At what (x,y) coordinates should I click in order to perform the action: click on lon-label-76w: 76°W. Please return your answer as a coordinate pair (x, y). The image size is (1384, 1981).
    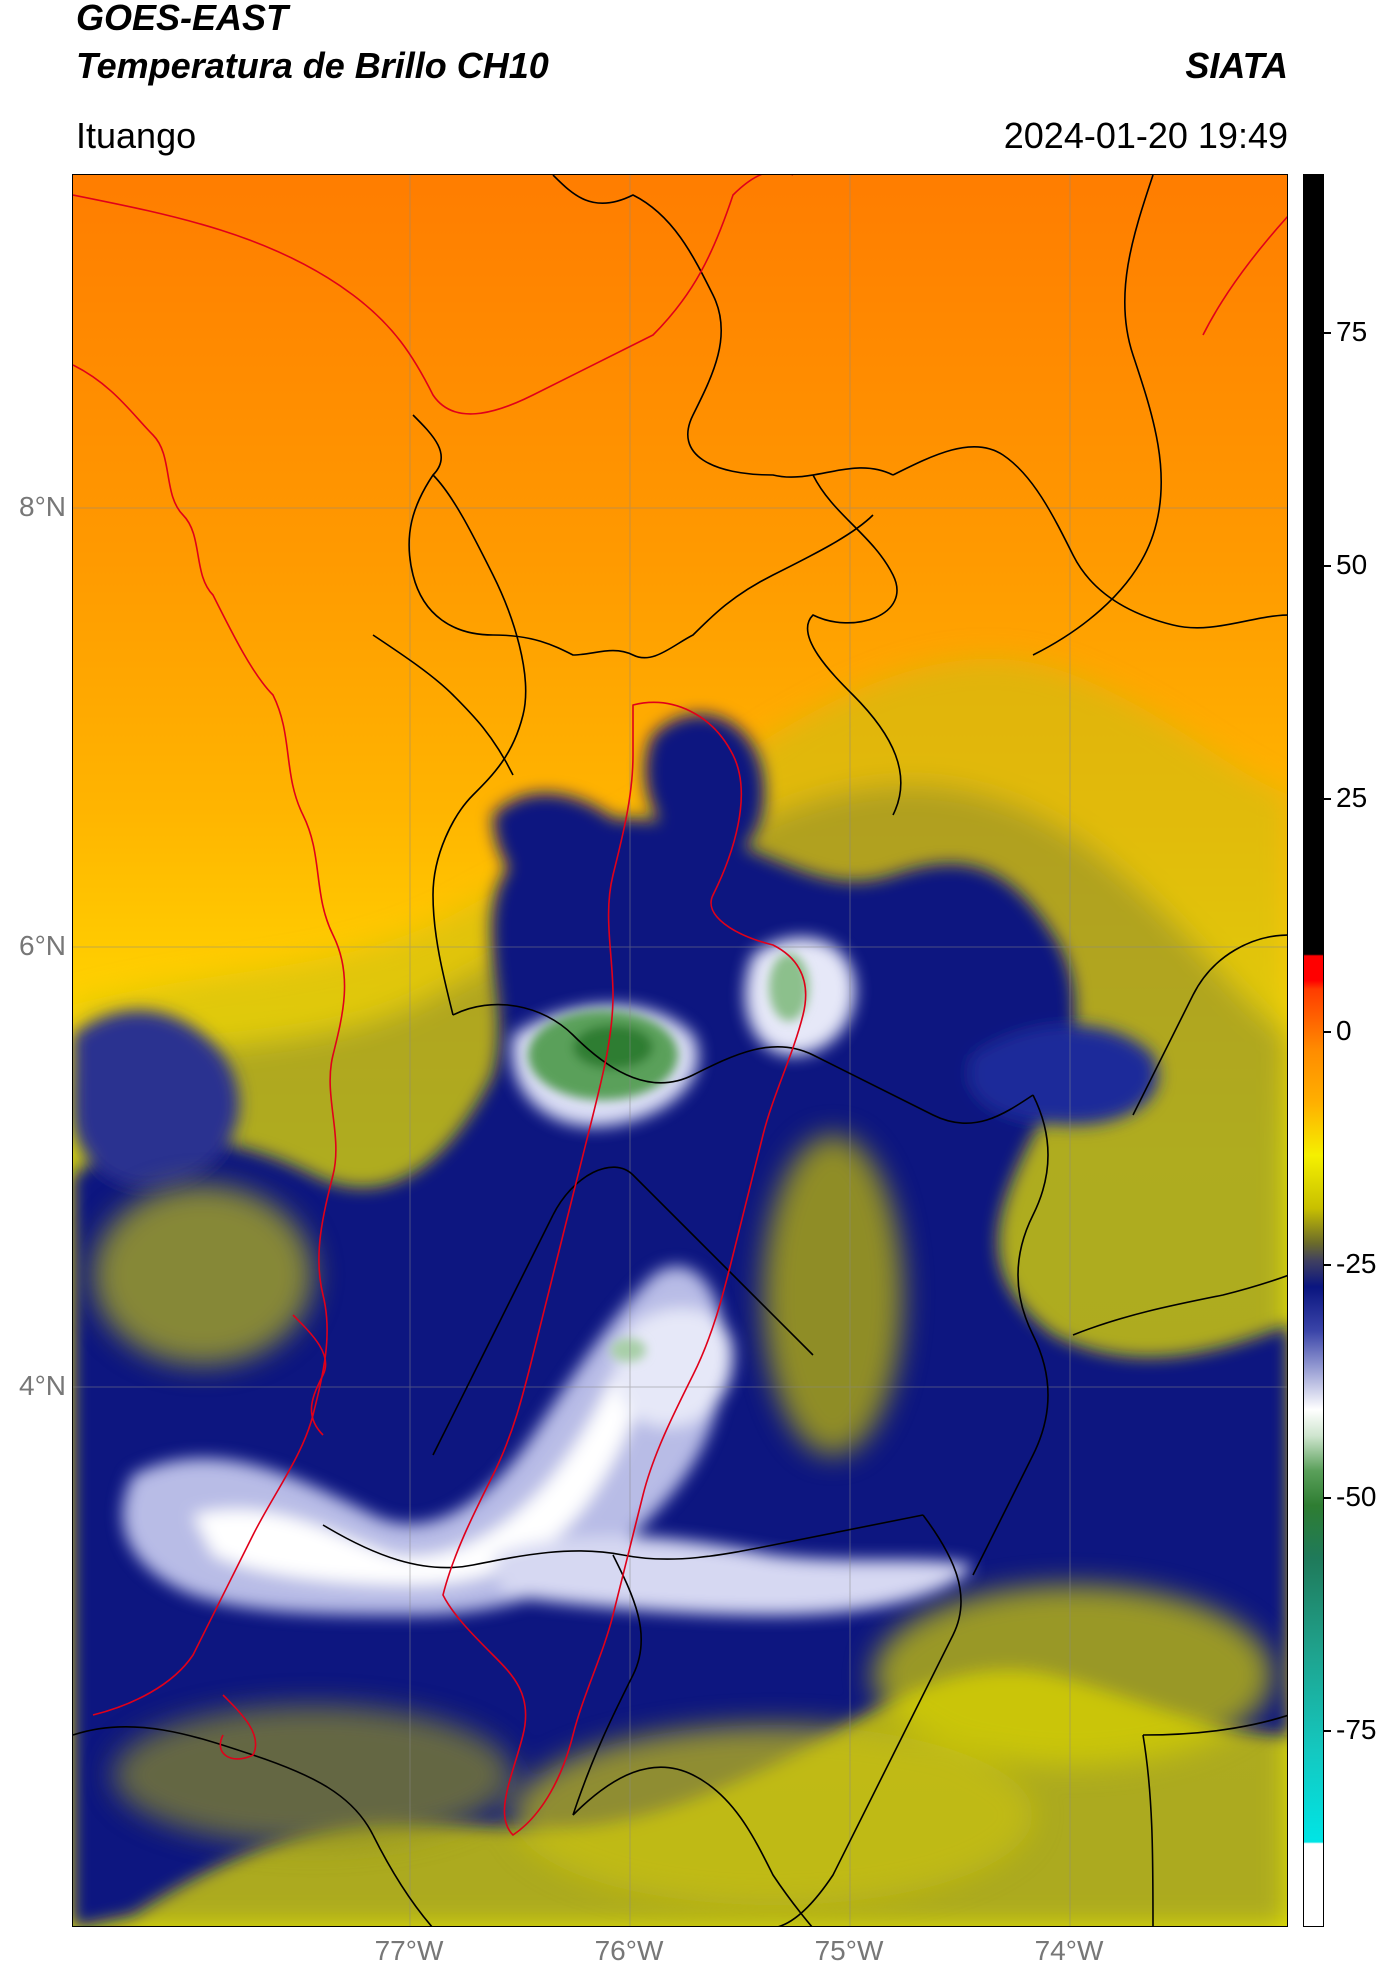
    Looking at the image, I should click on (629, 1950).